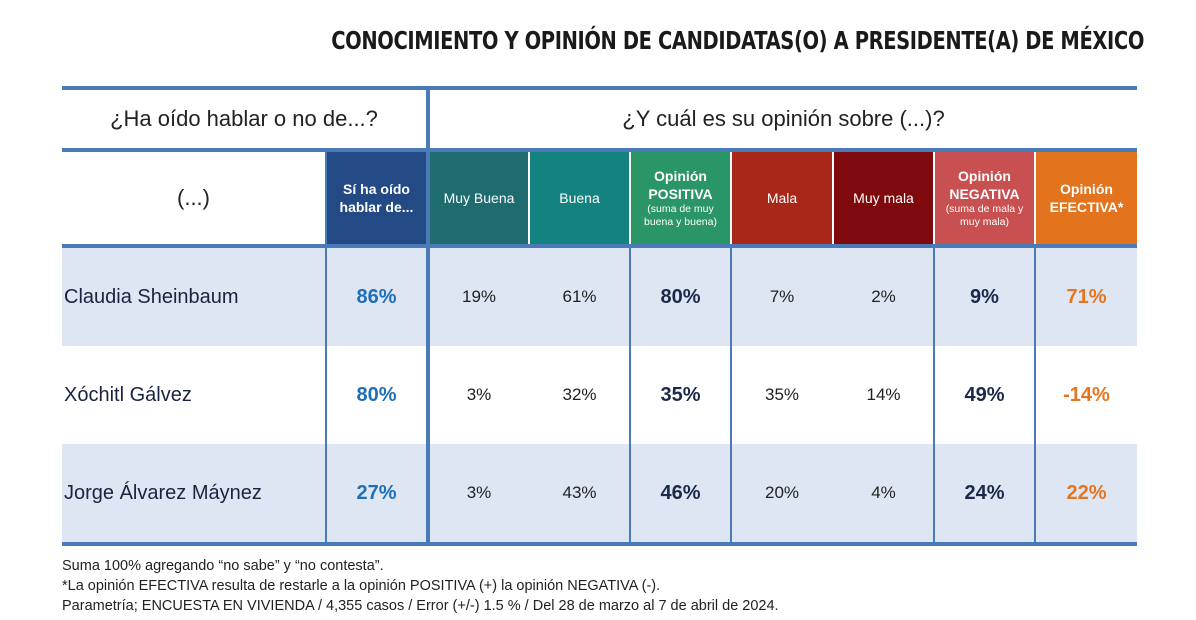  Describe the element at coordinates (1086, 492) in the screenshot. I see `efectiva-value: 22%` at that location.